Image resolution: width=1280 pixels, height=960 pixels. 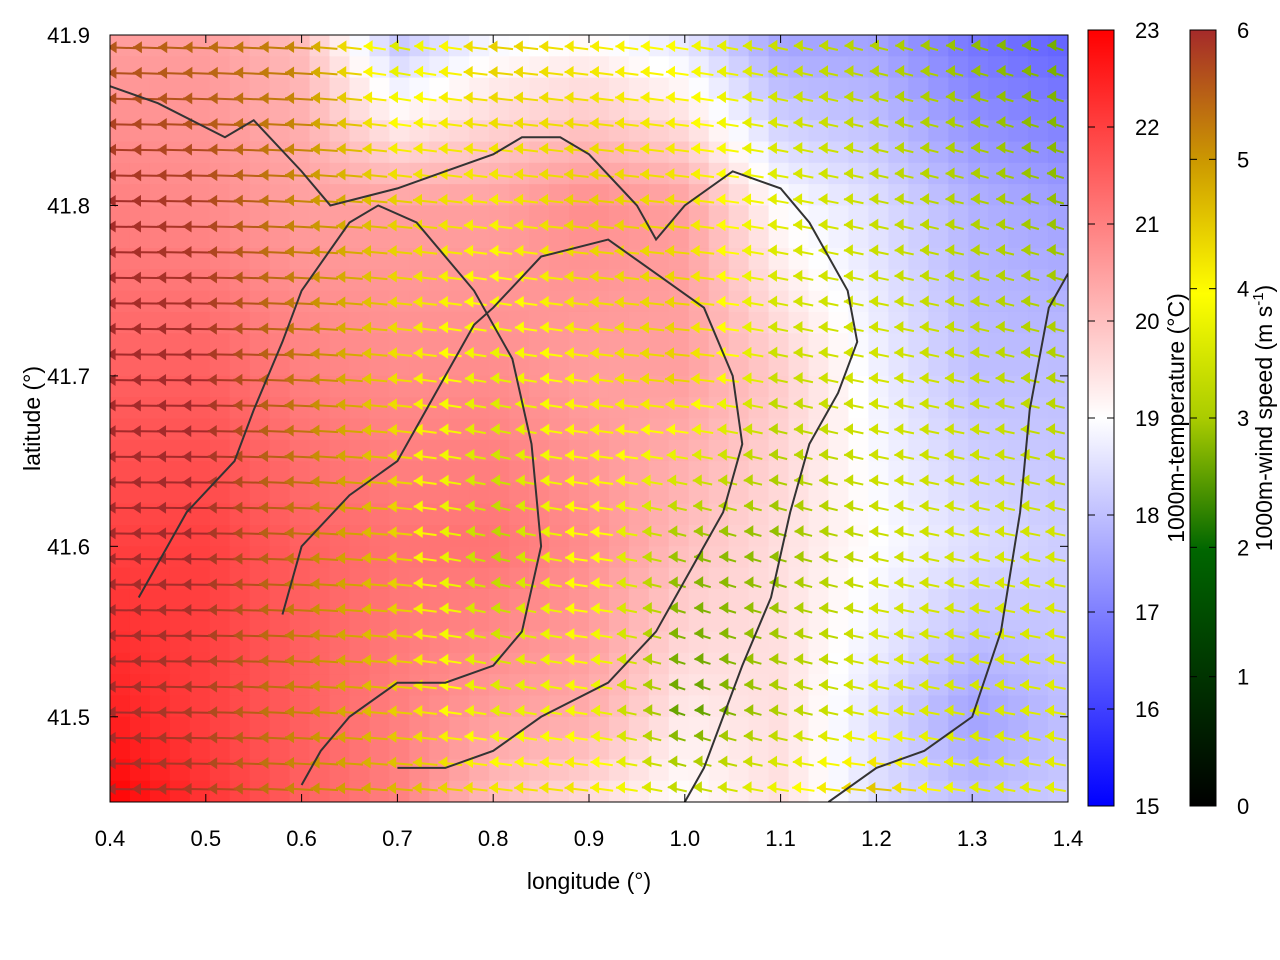 I want to click on y-tick-label: 41.9, so click(x=68, y=35).